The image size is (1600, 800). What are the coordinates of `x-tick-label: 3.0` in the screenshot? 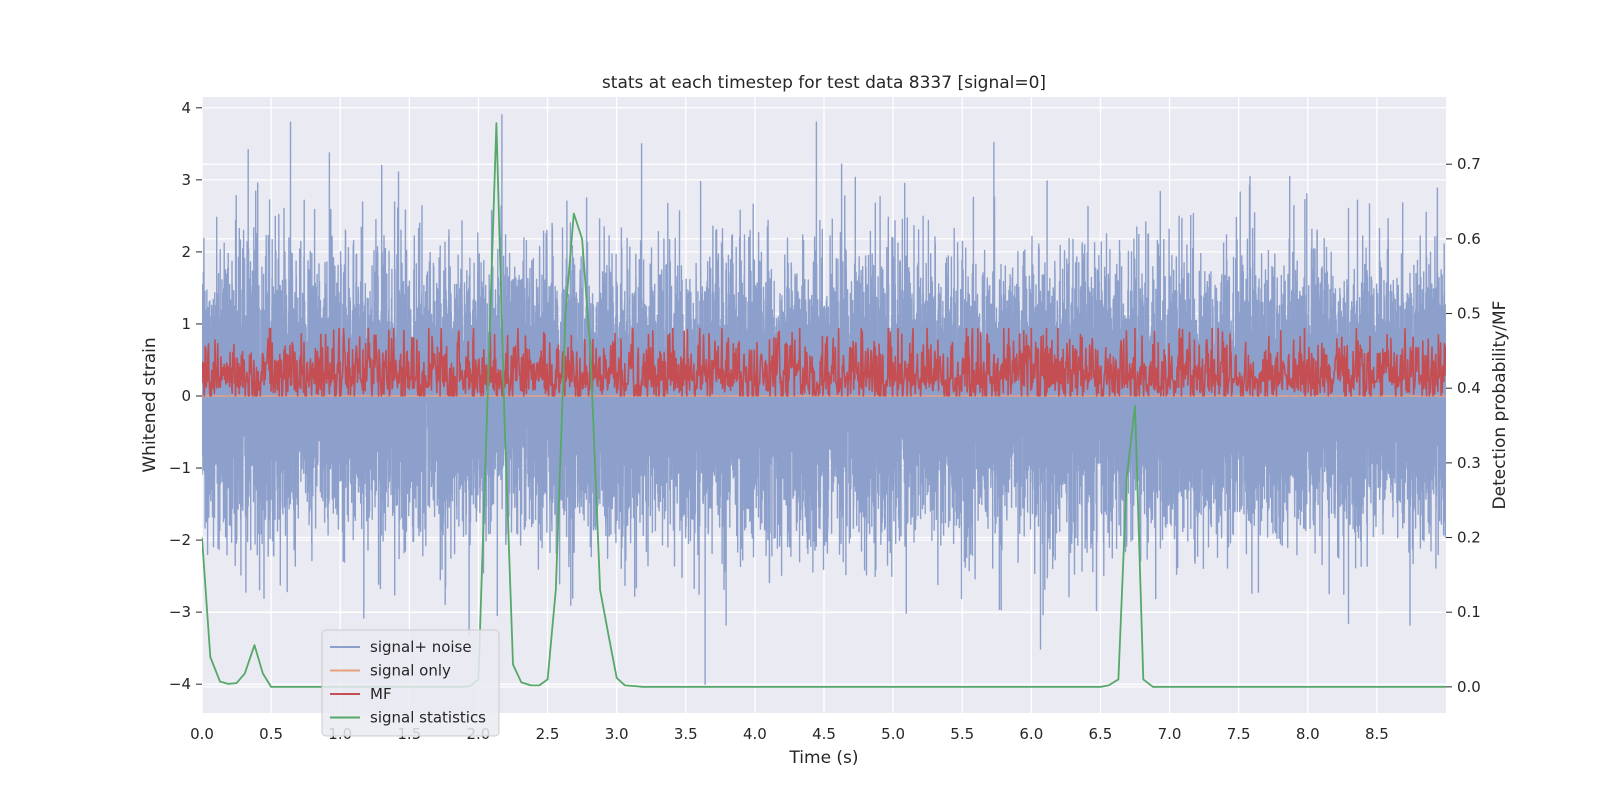 It's located at (617, 734).